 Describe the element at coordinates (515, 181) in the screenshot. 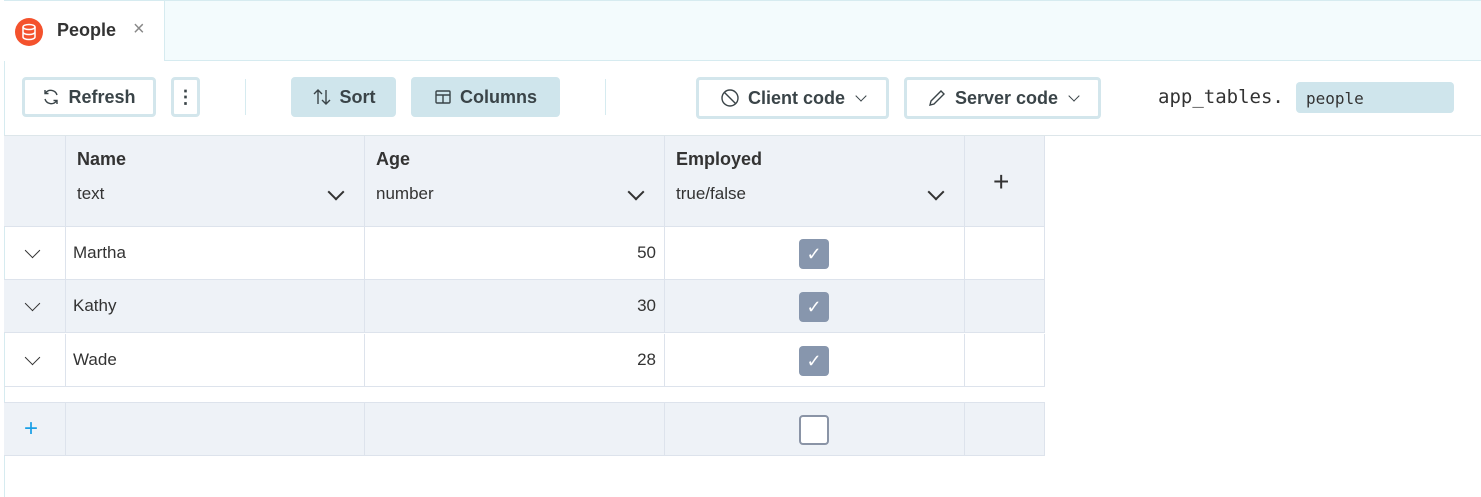

I see `column-header-age: Age number` at that location.